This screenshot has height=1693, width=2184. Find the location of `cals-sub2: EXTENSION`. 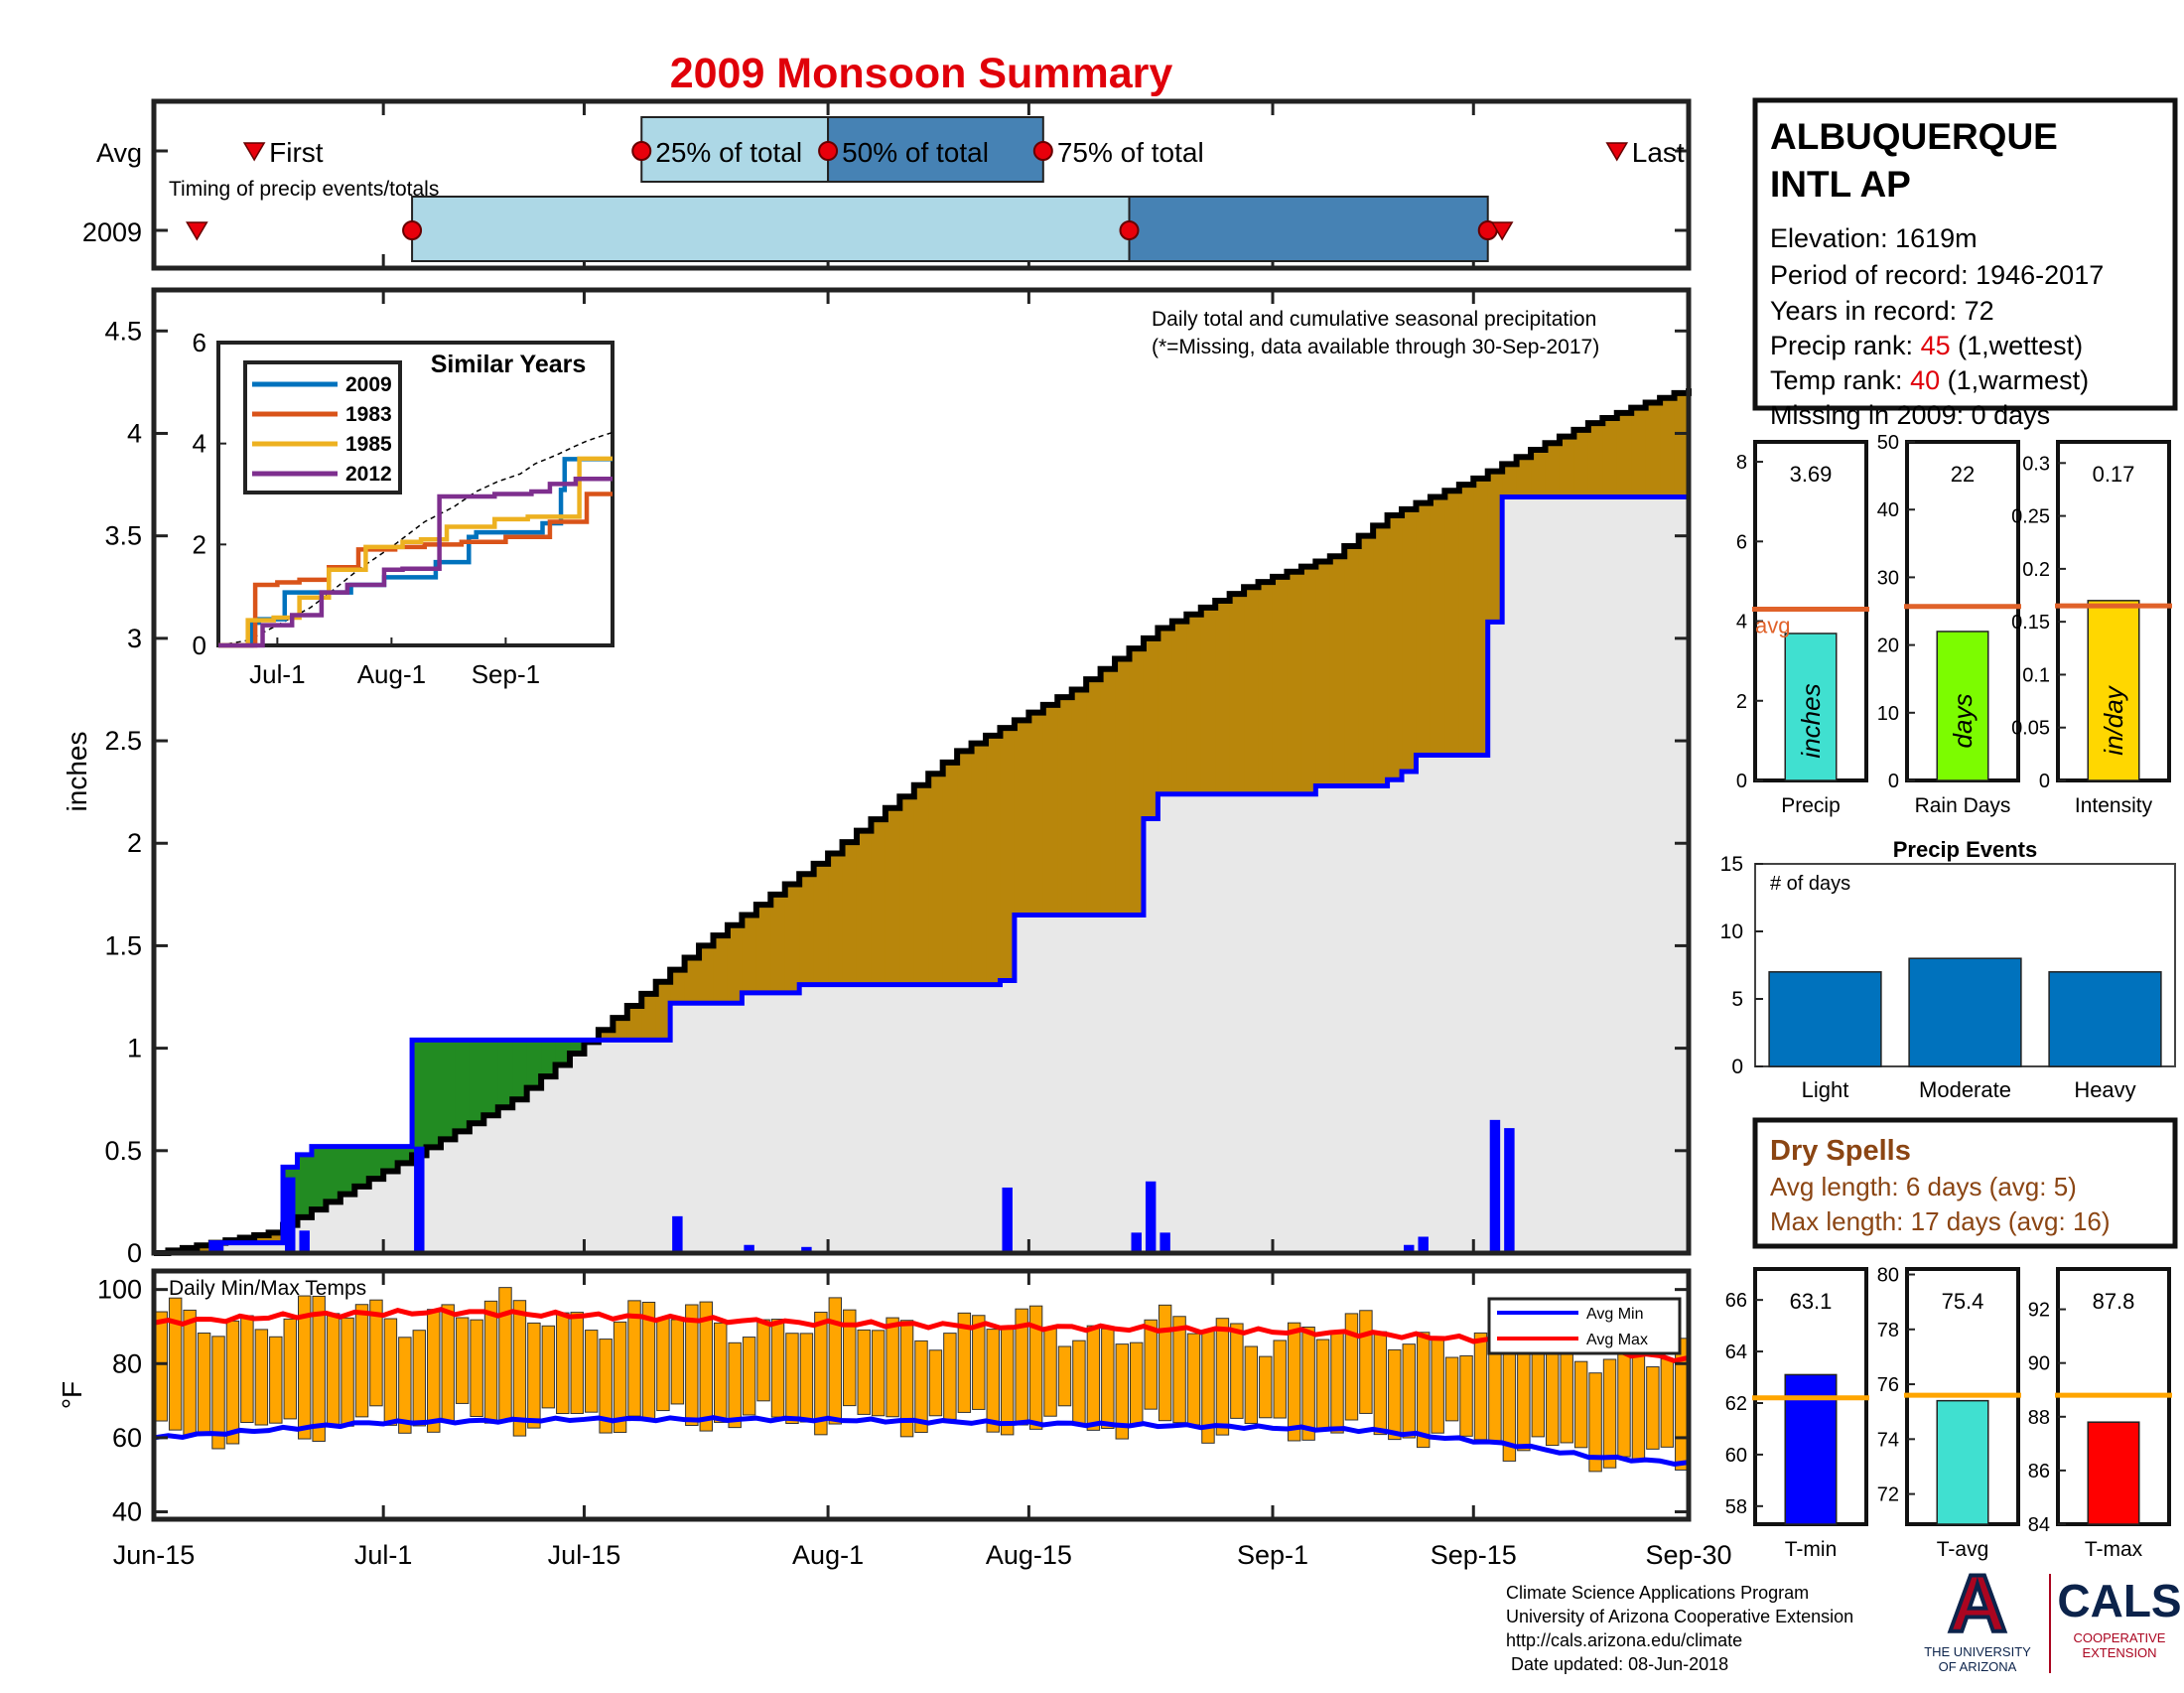

cals-sub2: EXTENSION is located at coordinates (2119, 1653).